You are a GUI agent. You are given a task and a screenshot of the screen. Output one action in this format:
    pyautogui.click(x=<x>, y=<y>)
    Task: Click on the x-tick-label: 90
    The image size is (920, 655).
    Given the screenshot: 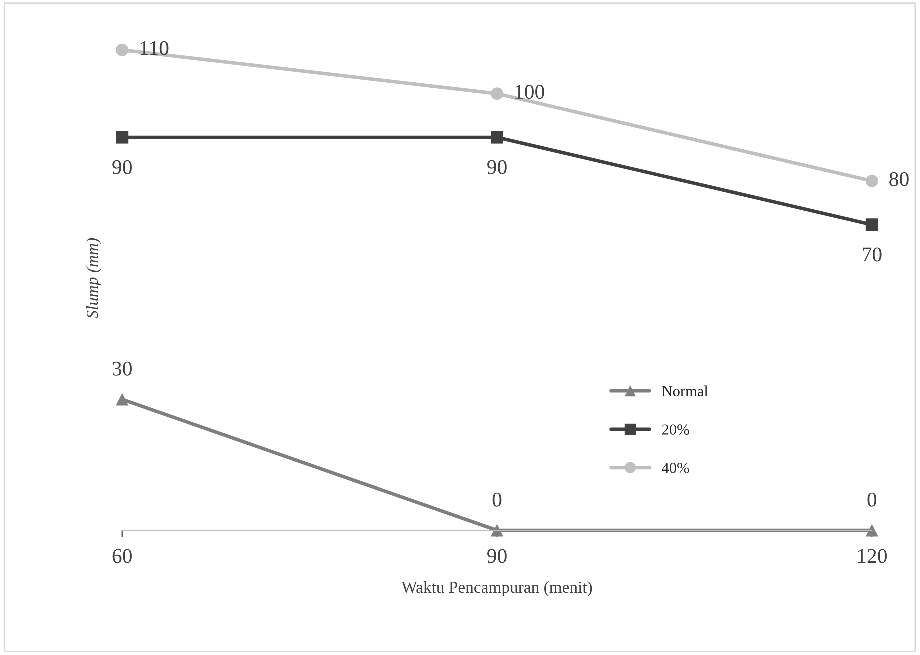 What is the action you would take?
    pyautogui.click(x=497, y=556)
    